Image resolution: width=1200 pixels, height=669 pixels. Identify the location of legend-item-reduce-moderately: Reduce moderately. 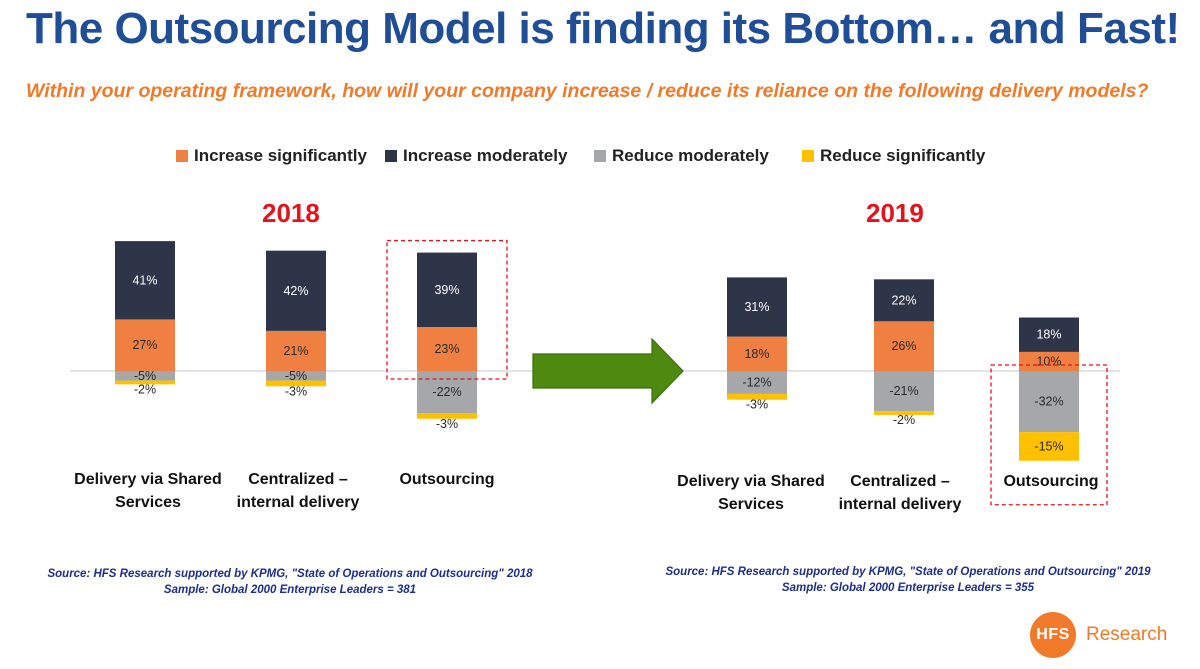
(681, 156).